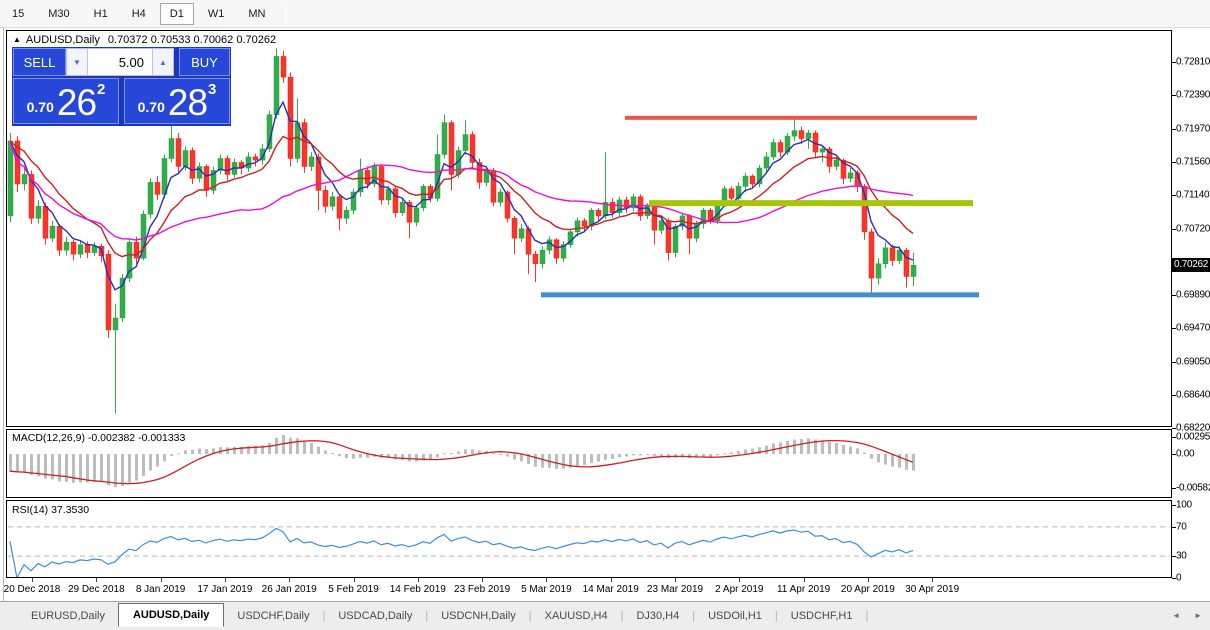 The image size is (1210, 630). Describe the element at coordinates (192, 40) in the screenshot. I see `chart-ohlc-values: 0.70372 0.70533 0.70062 0.70262` at that location.